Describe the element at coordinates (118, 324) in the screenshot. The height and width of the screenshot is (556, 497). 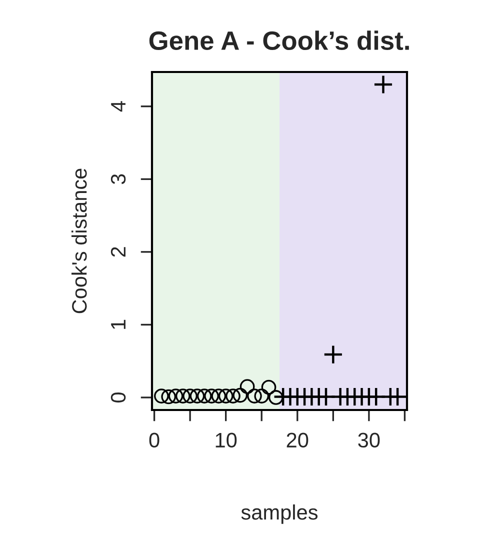
I see `y-tick-label: 1` at that location.